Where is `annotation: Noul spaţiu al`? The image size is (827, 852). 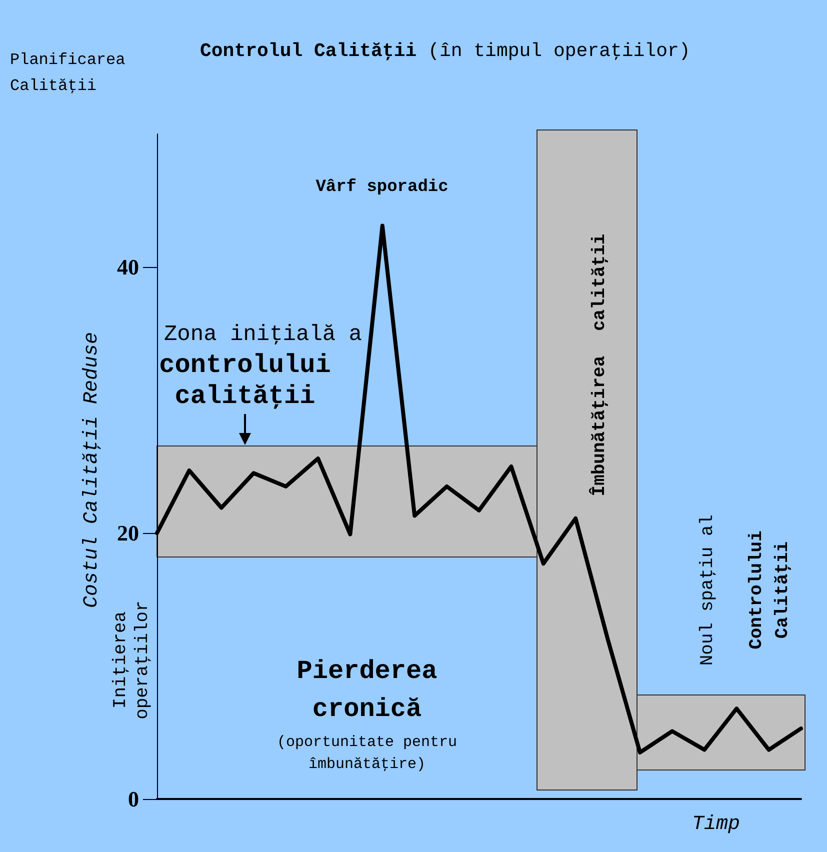
annotation: Noul spaţiu al is located at coordinates (708, 590).